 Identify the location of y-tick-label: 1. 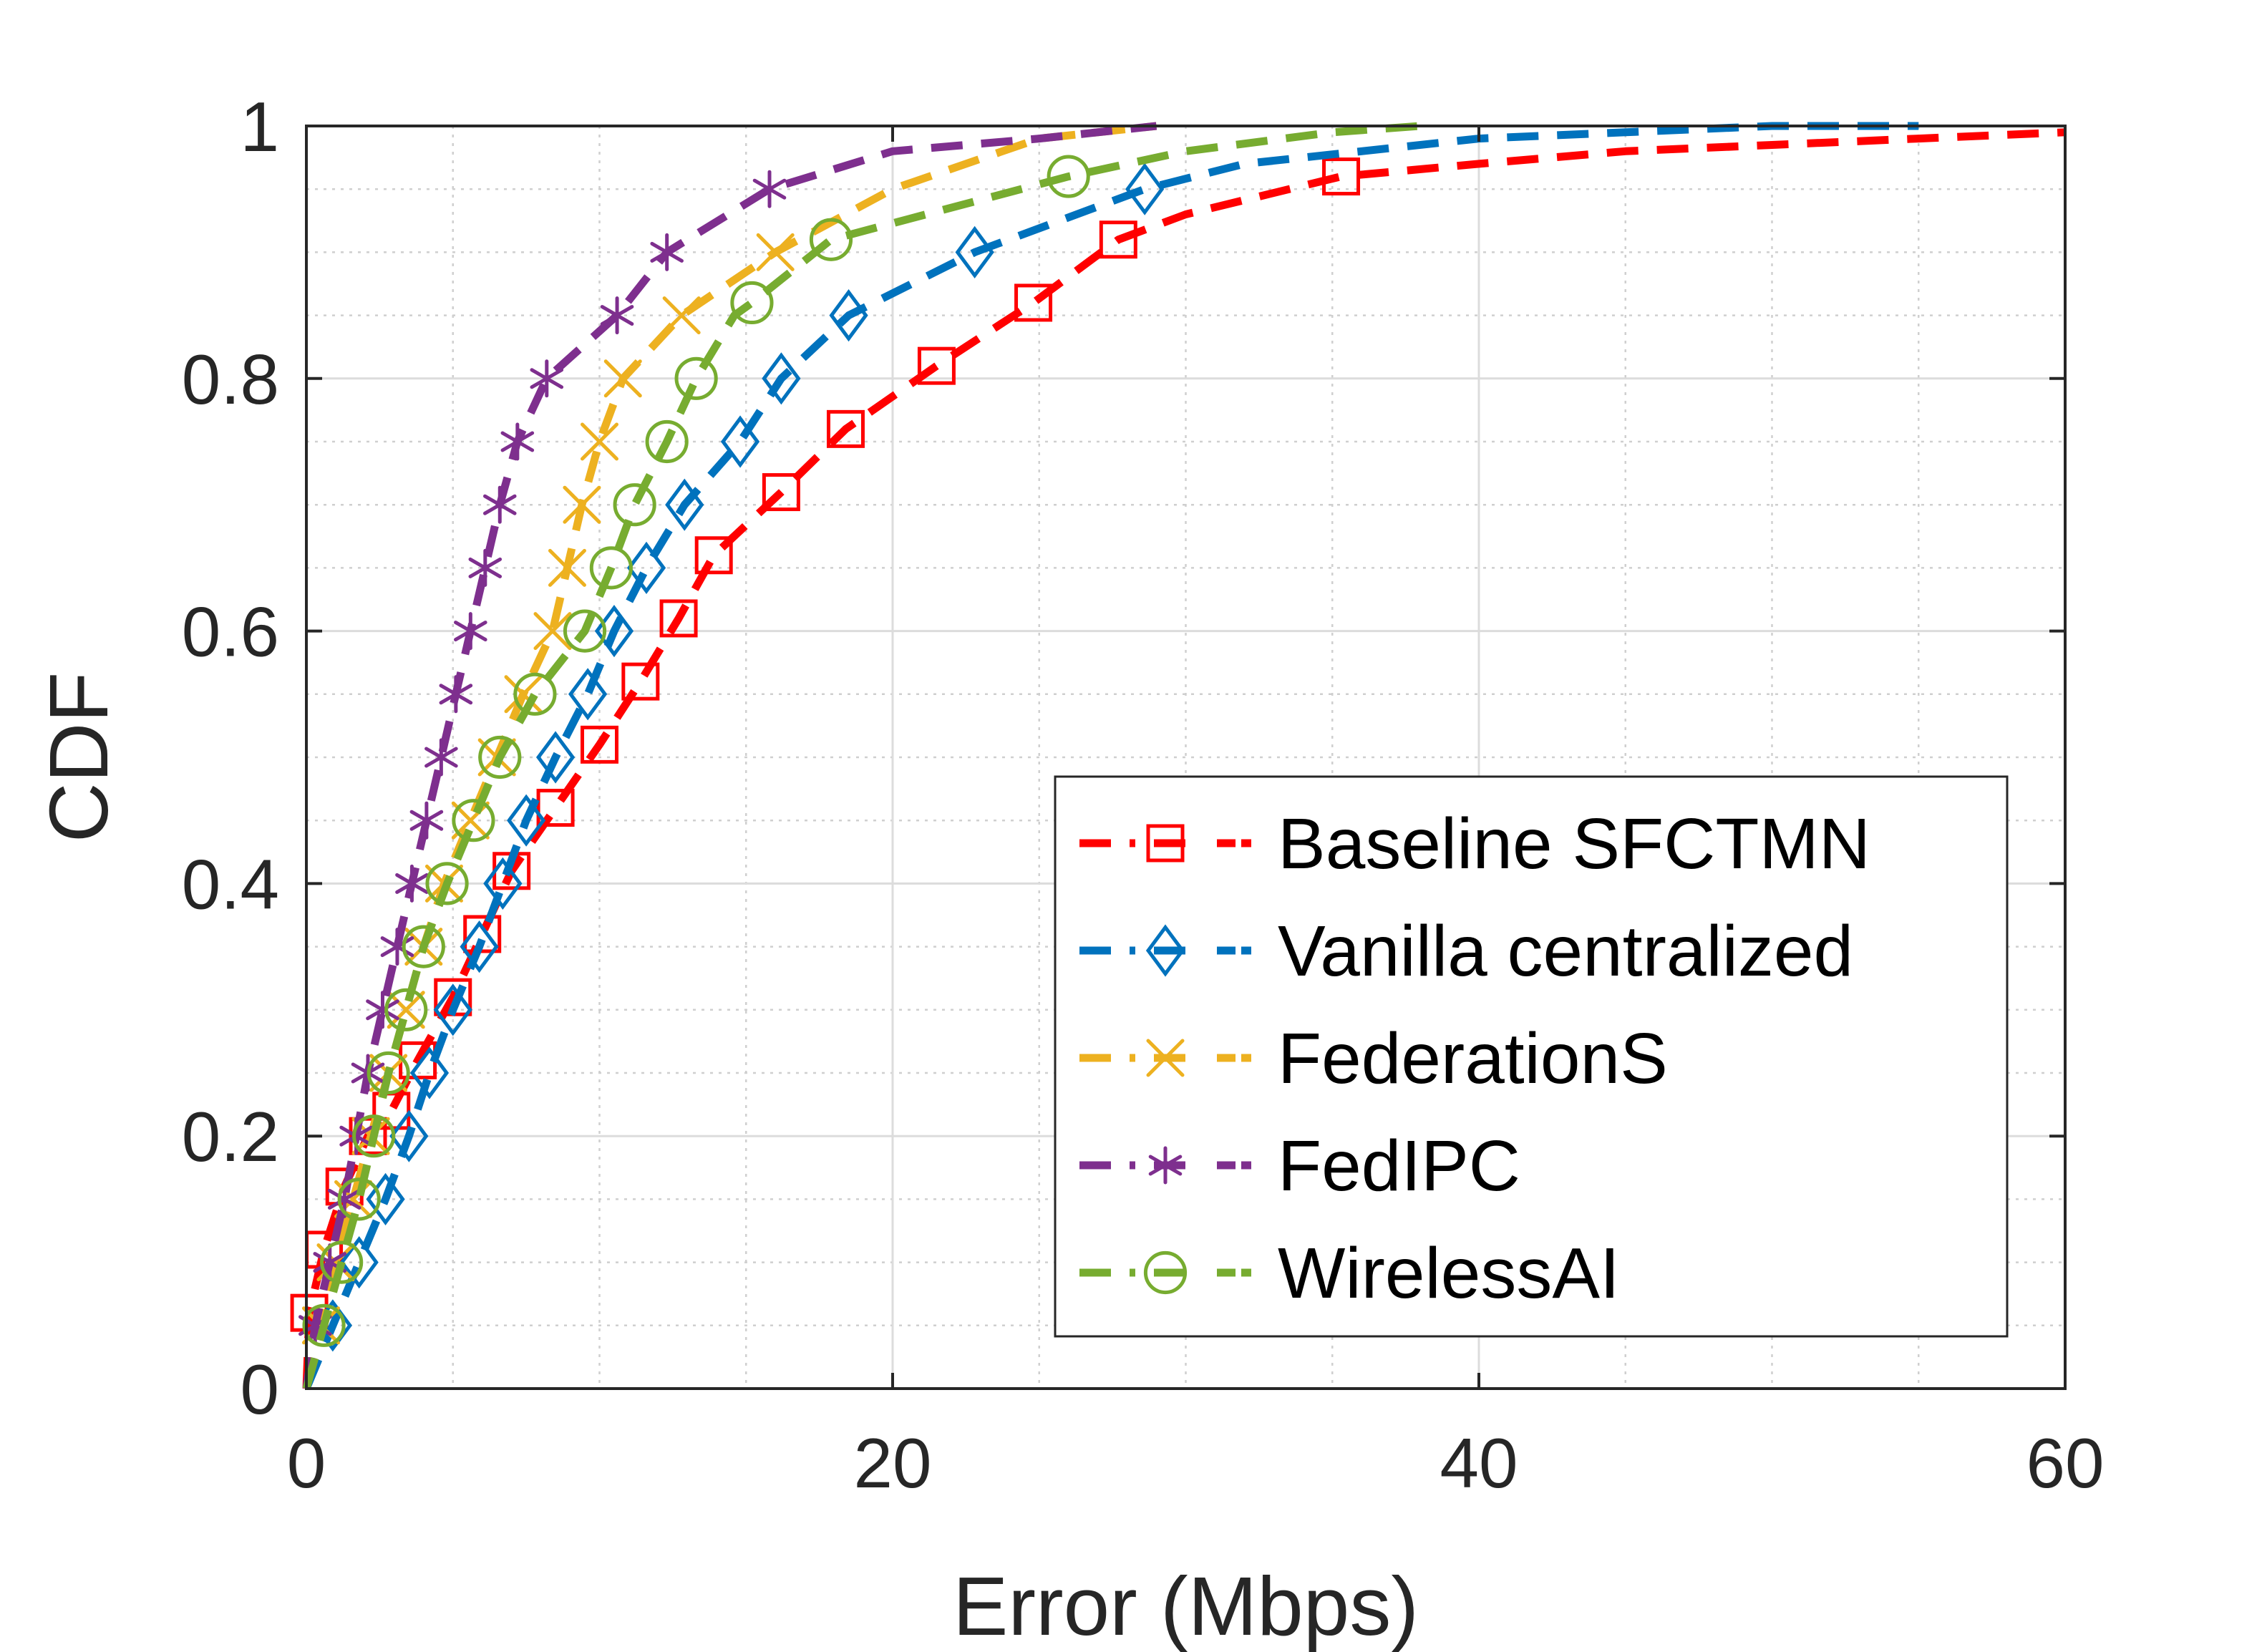
(260, 126).